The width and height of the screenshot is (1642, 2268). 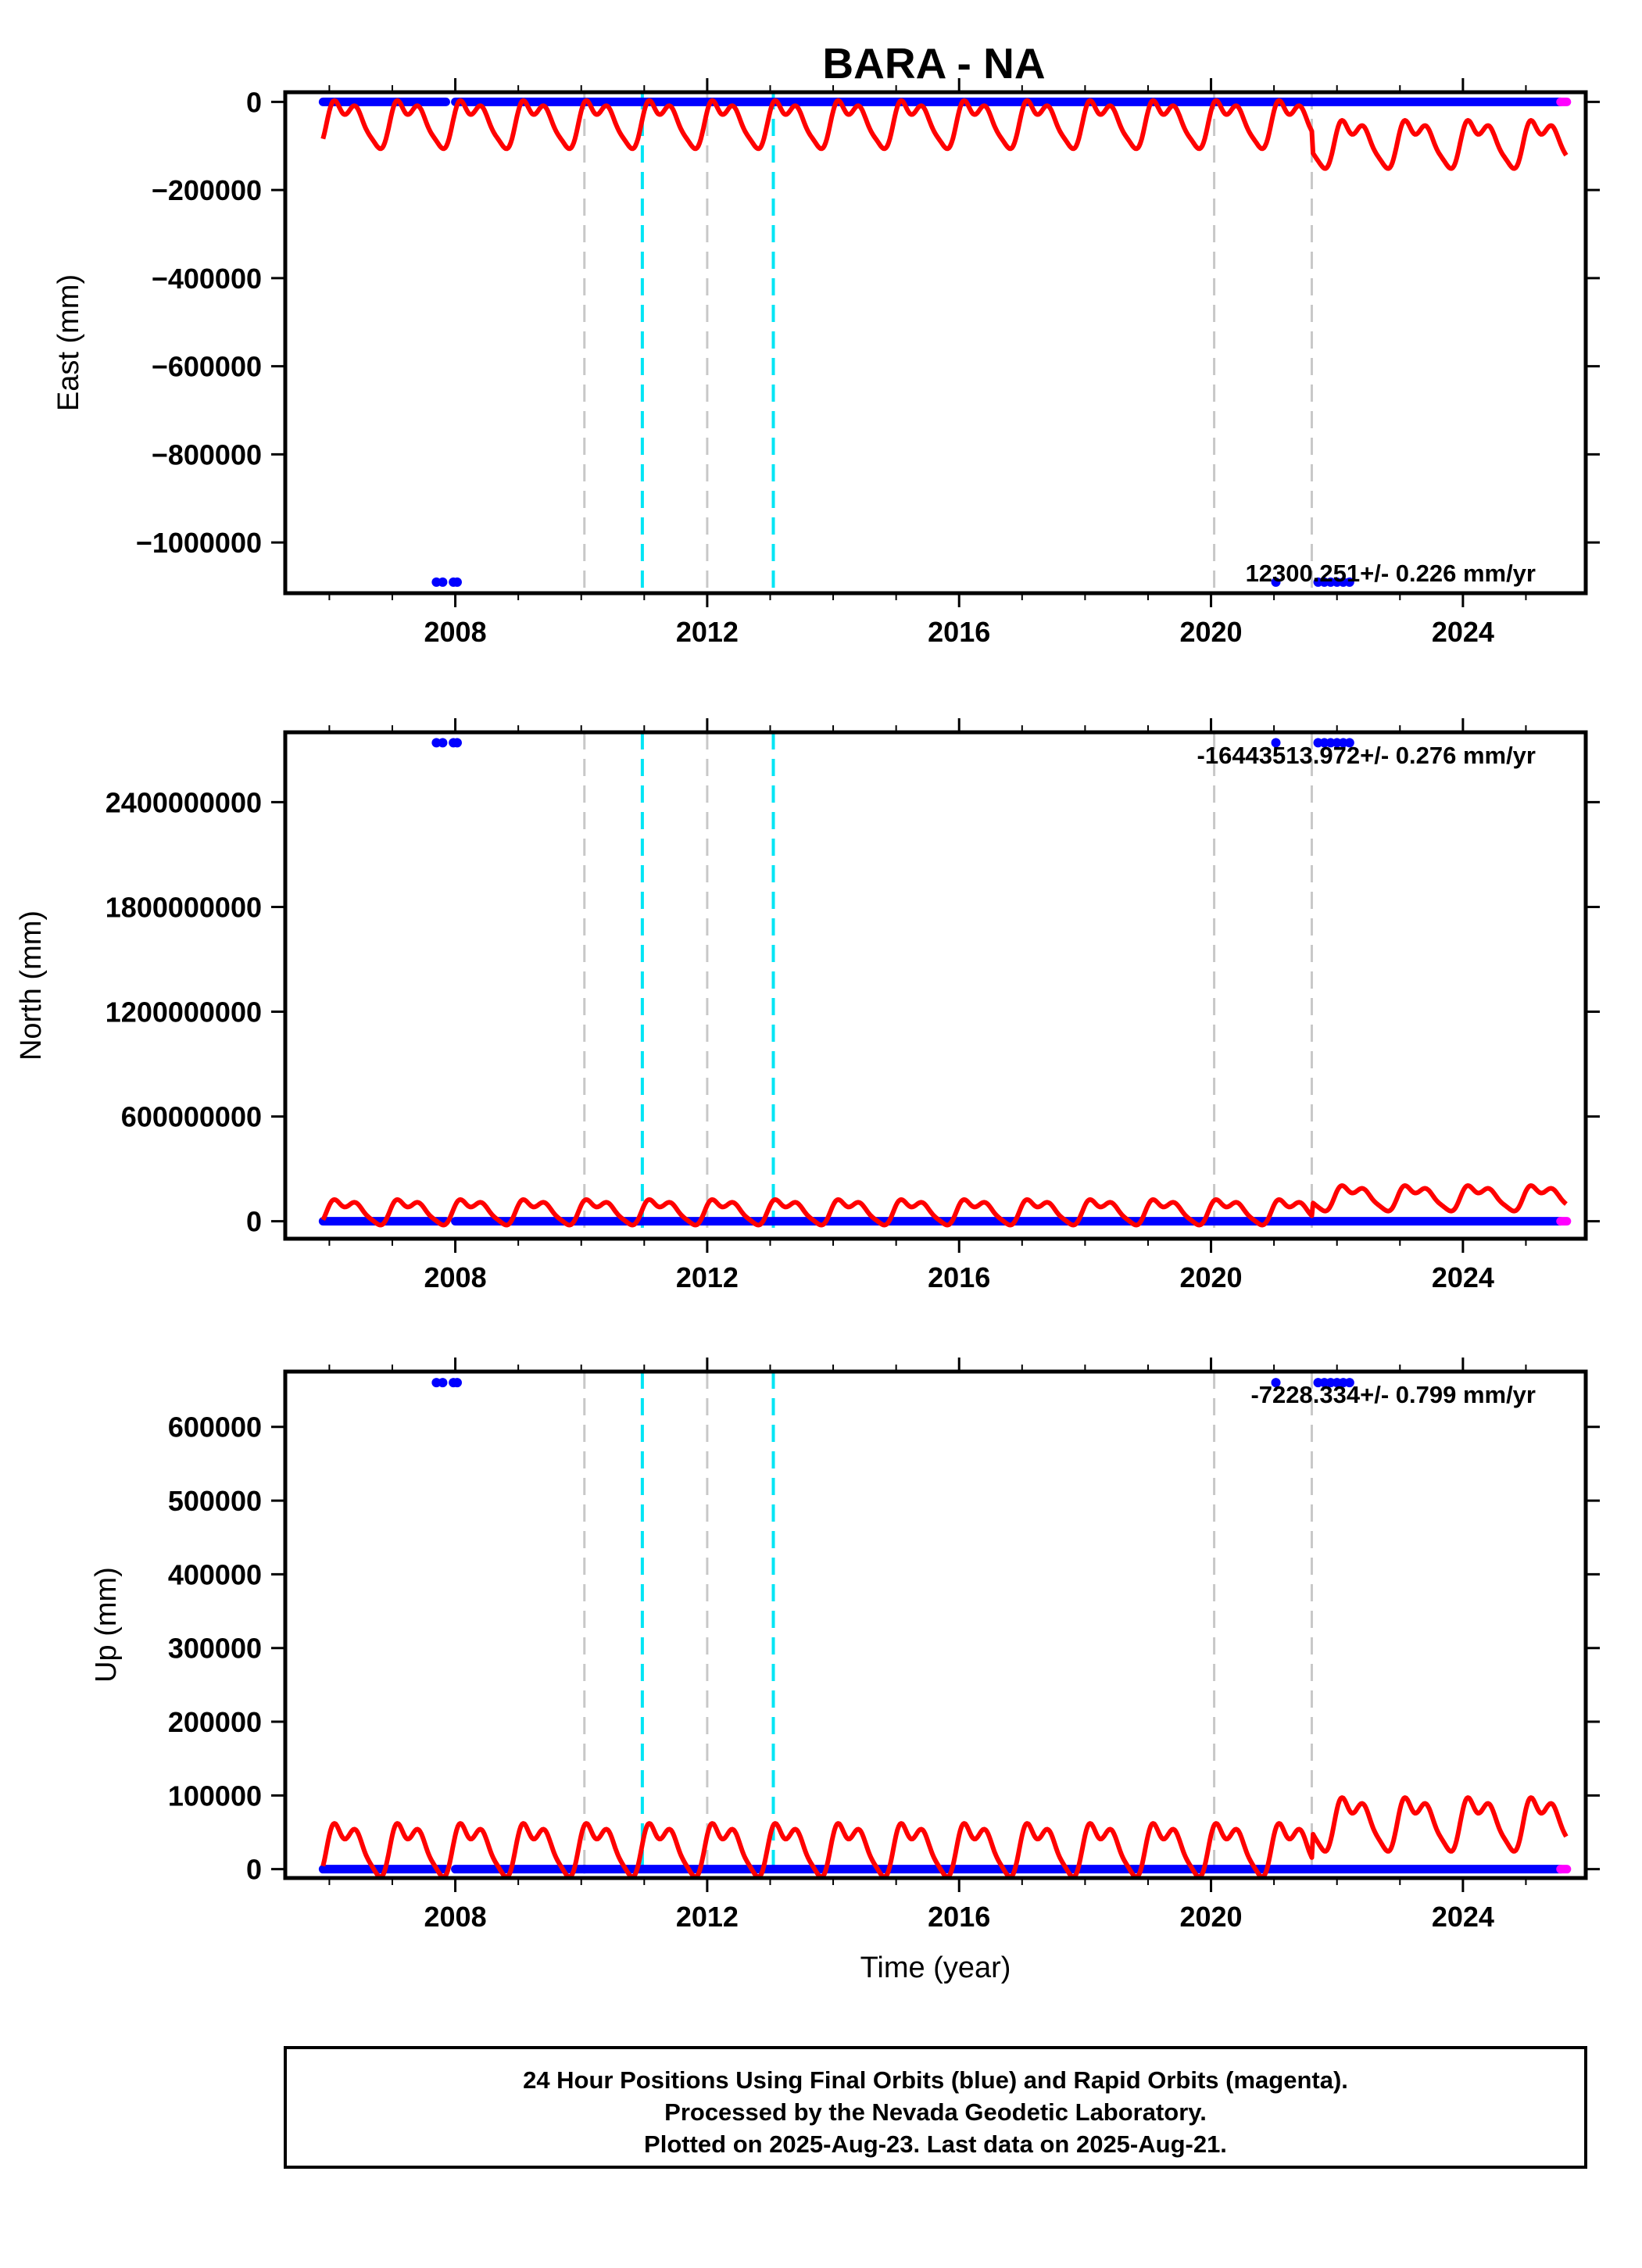 I want to click on y-tick-label: 2400000000, so click(x=184, y=802).